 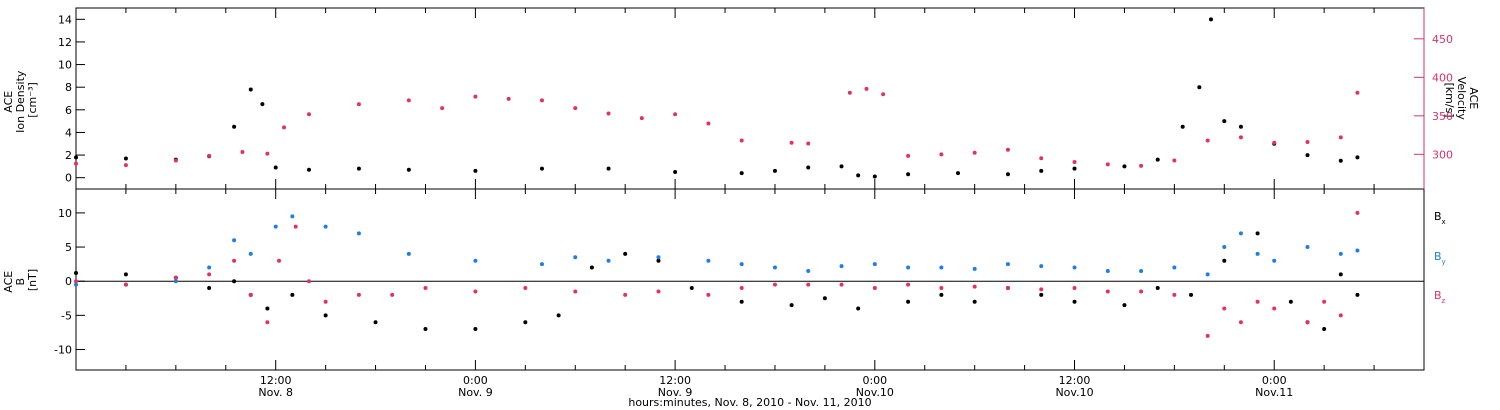 What do you see at coordinates (68, 178) in the screenshot?
I see `y-tick-label-density: 0` at bounding box center [68, 178].